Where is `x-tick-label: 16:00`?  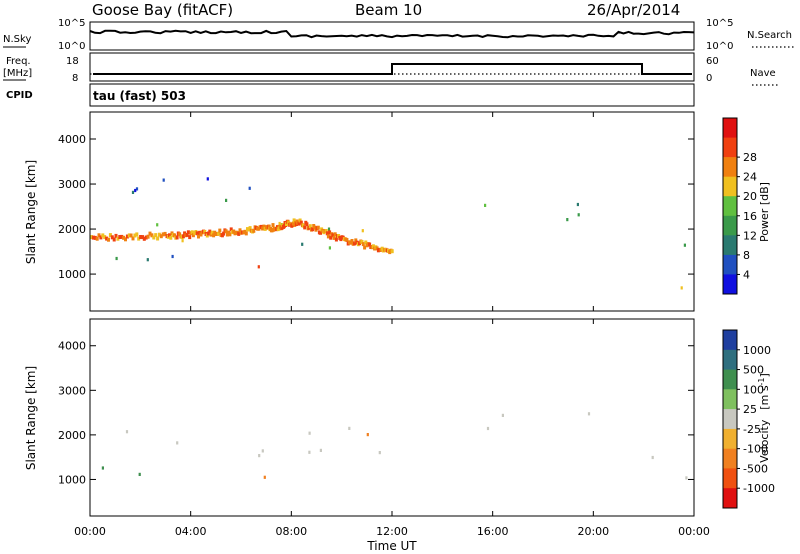 x-tick-label: 16:00 is located at coordinates (493, 531).